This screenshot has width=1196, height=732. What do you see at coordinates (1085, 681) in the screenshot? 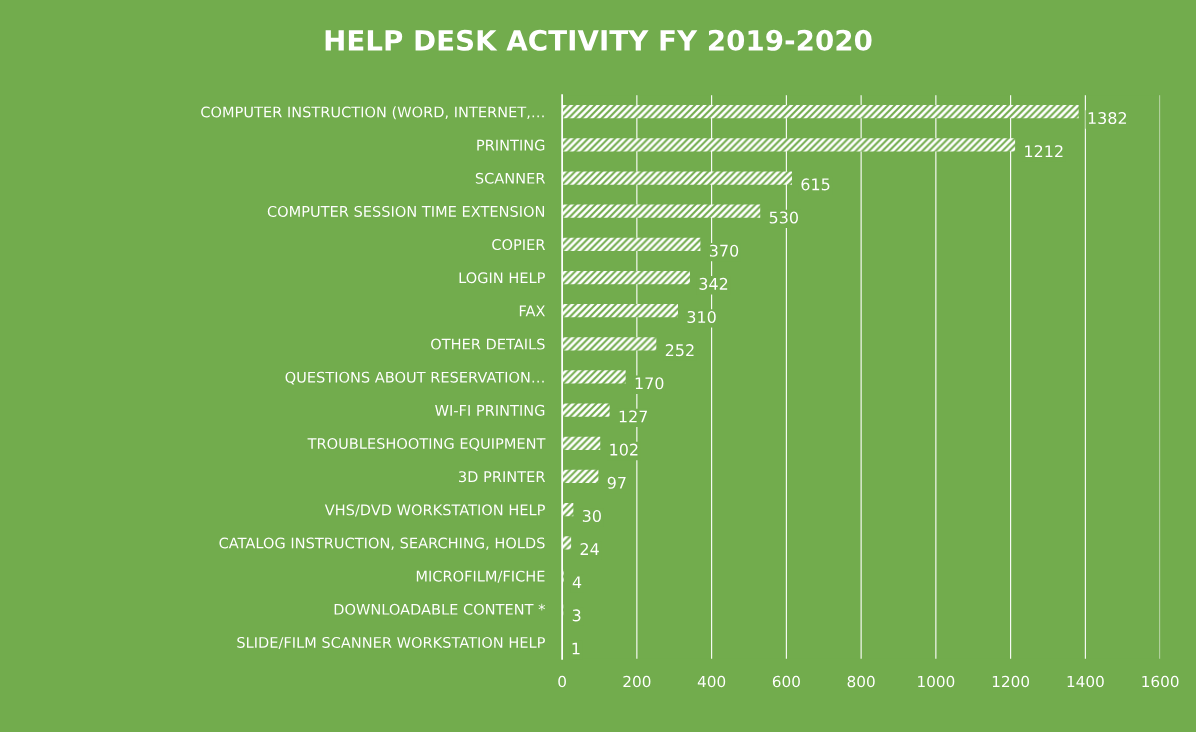
I see `x-tick-label: 1400` at bounding box center [1085, 681].